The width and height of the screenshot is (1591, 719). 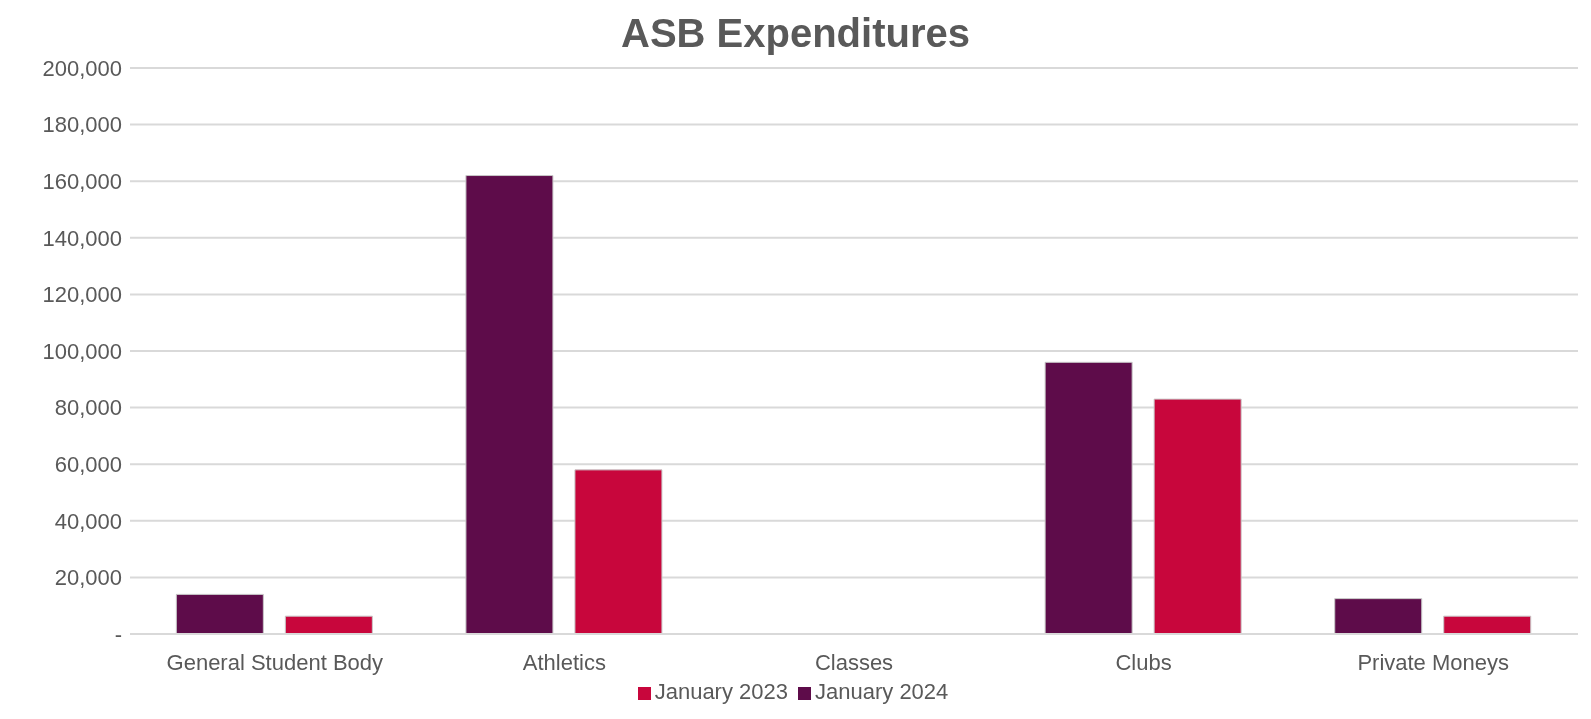 What do you see at coordinates (82, 238) in the screenshot?
I see `y-tick-label: 140,000` at bounding box center [82, 238].